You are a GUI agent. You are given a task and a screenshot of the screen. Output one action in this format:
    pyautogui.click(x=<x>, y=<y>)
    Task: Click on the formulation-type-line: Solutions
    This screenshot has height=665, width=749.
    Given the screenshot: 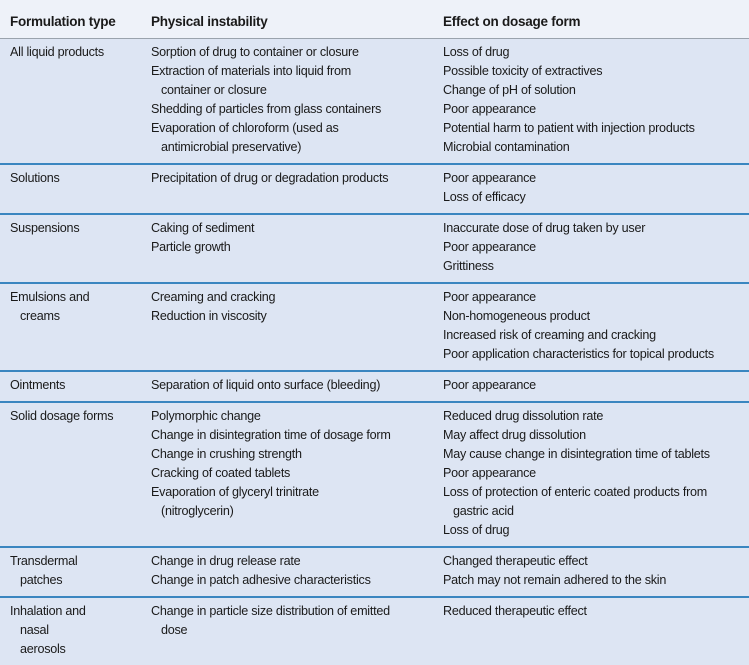 What is the action you would take?
    pyautogui.click(x=35, y=178)
    